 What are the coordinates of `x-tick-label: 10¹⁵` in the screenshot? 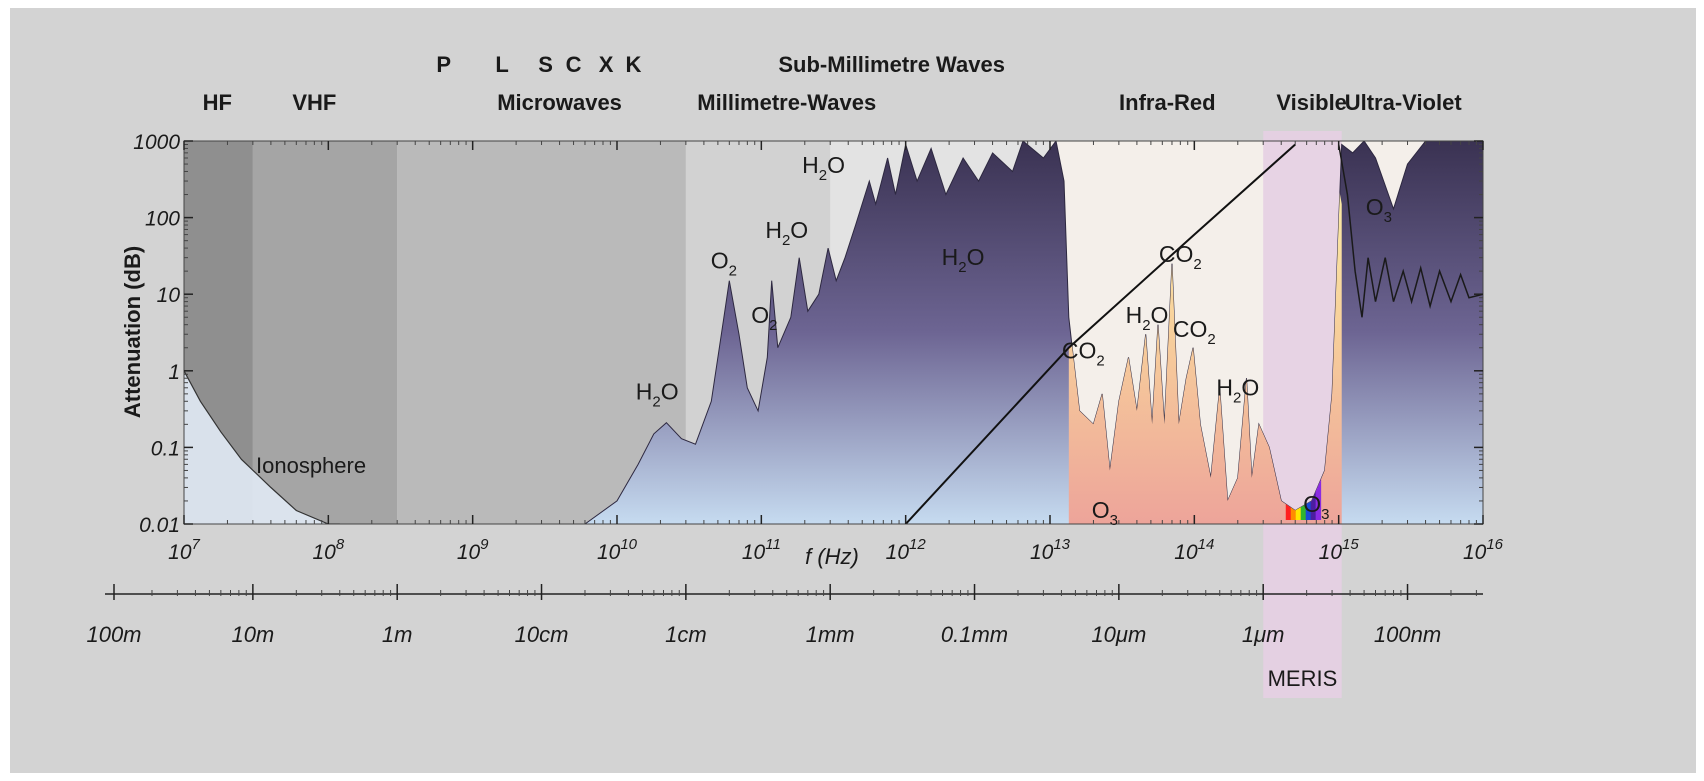 It's located at (1339, 550).